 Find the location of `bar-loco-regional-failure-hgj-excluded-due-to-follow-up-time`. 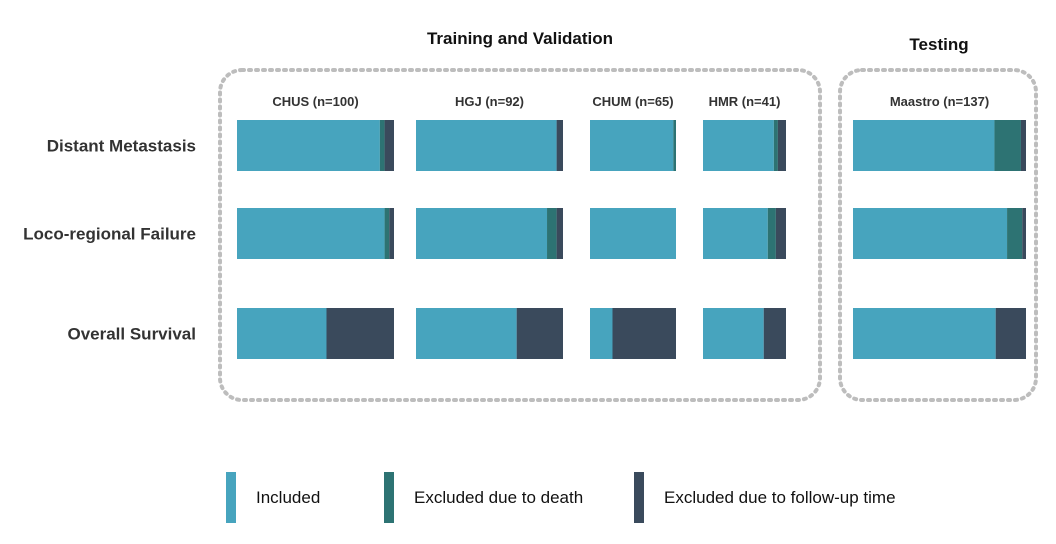

bar-loco-regional-failure-hgj-excluded-due-to-follow-up-time is located at coordinates (559, 233).